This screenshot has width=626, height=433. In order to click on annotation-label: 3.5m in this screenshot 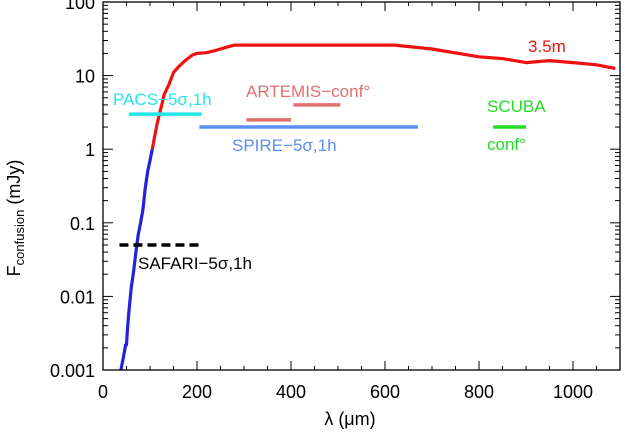, I will do `click(547, 46)`.